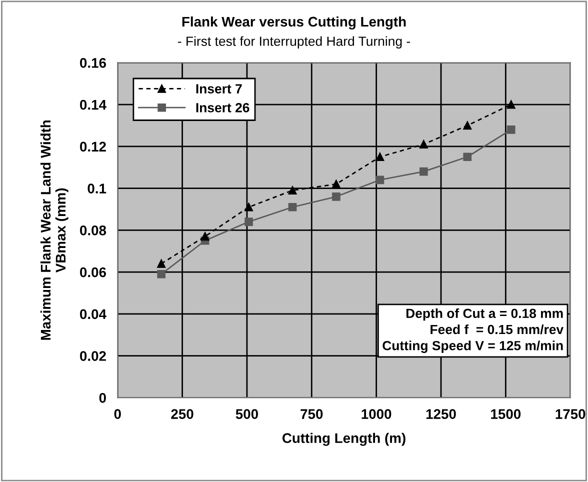 The image size is (588, 482). What do you see at coordinates (93, 105) in the screenshot?
I see `y-tick-label: 0.14` at bounding box center [93, 105].